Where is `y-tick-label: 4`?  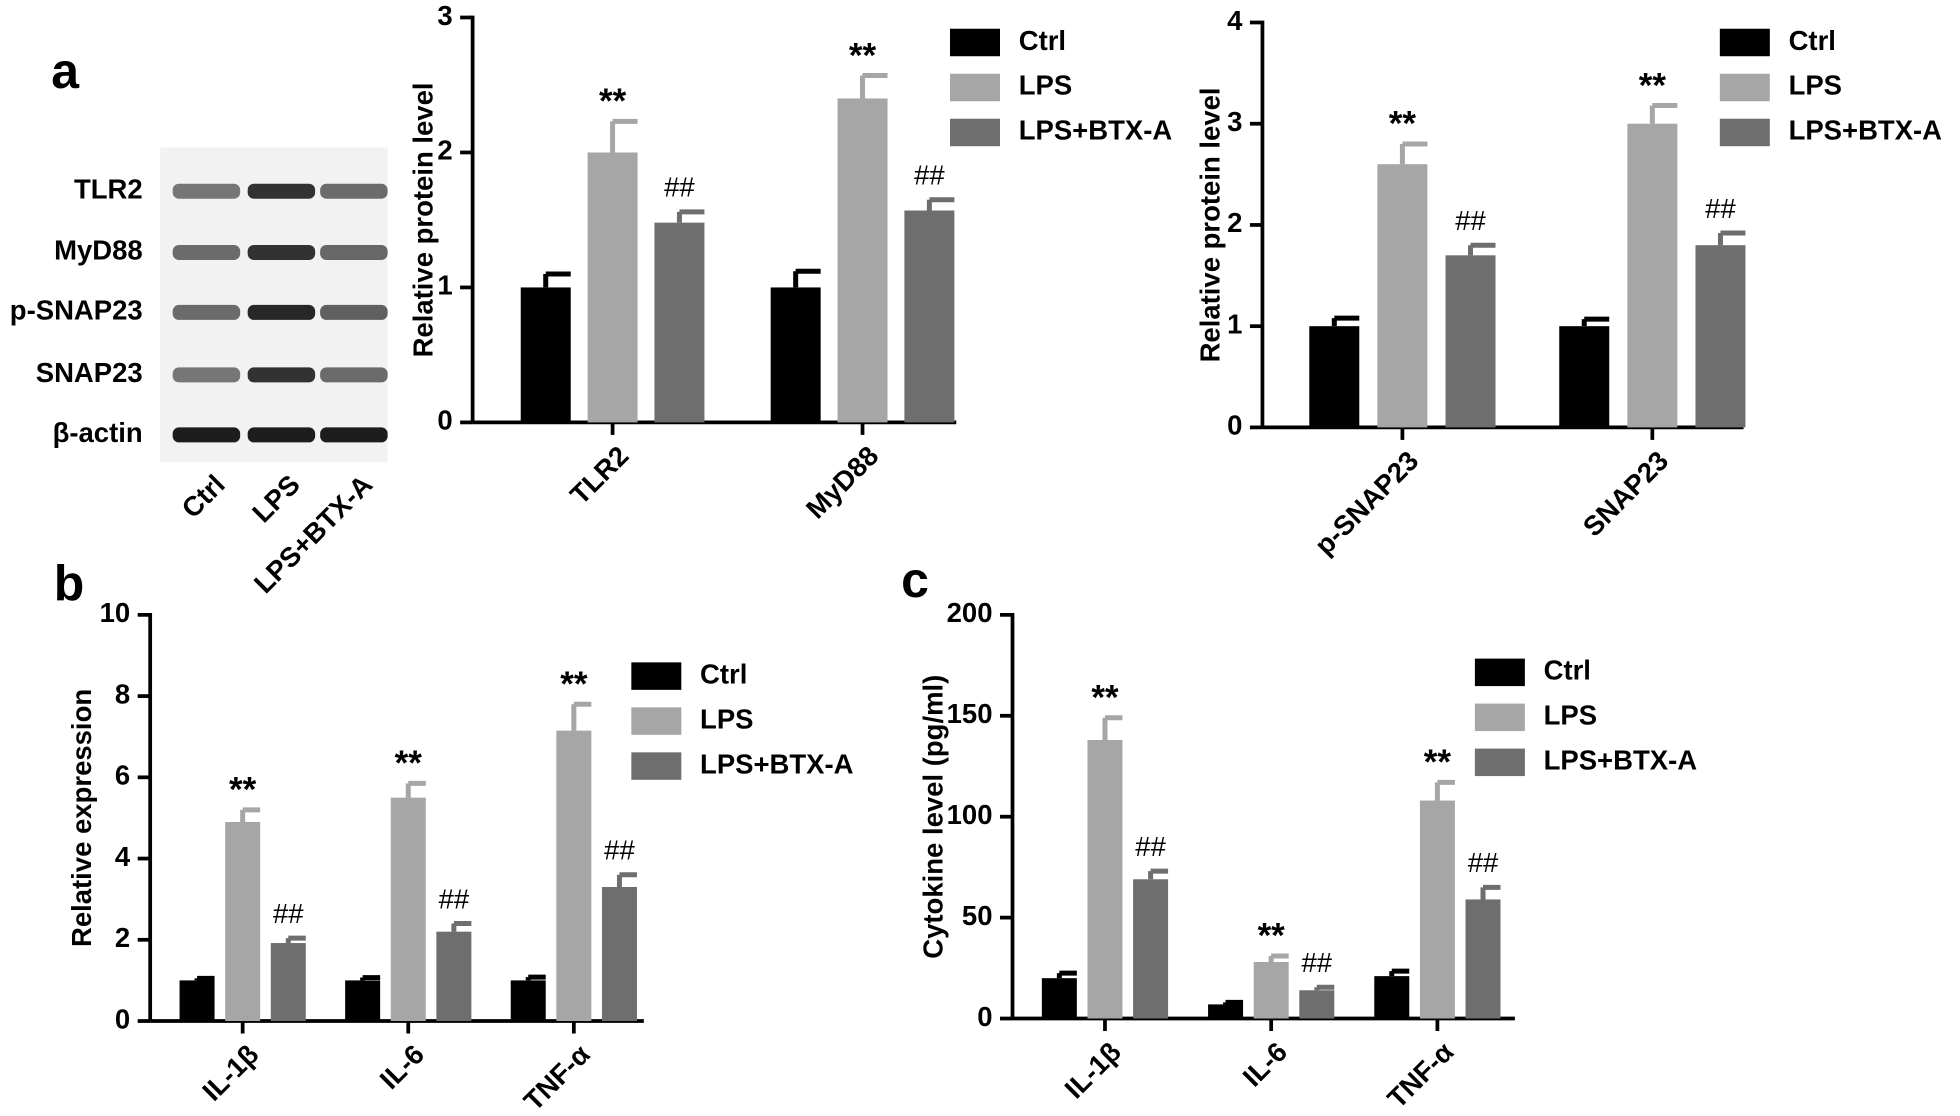
y-tick-label: 4 is located at coordinates (1235, 20).